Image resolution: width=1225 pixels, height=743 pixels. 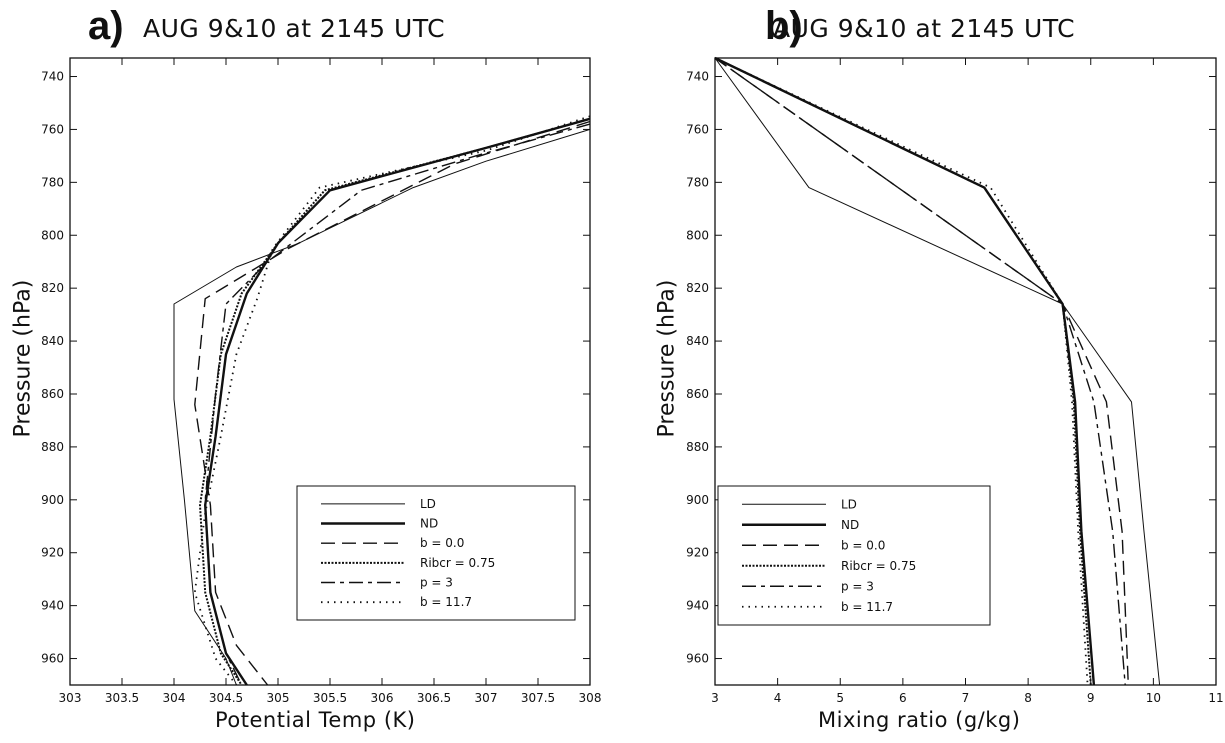 What do you see at coordinates (106, 26) in the screenshot?
I see `panel-letter: a)` at bounding box center [106, 26].